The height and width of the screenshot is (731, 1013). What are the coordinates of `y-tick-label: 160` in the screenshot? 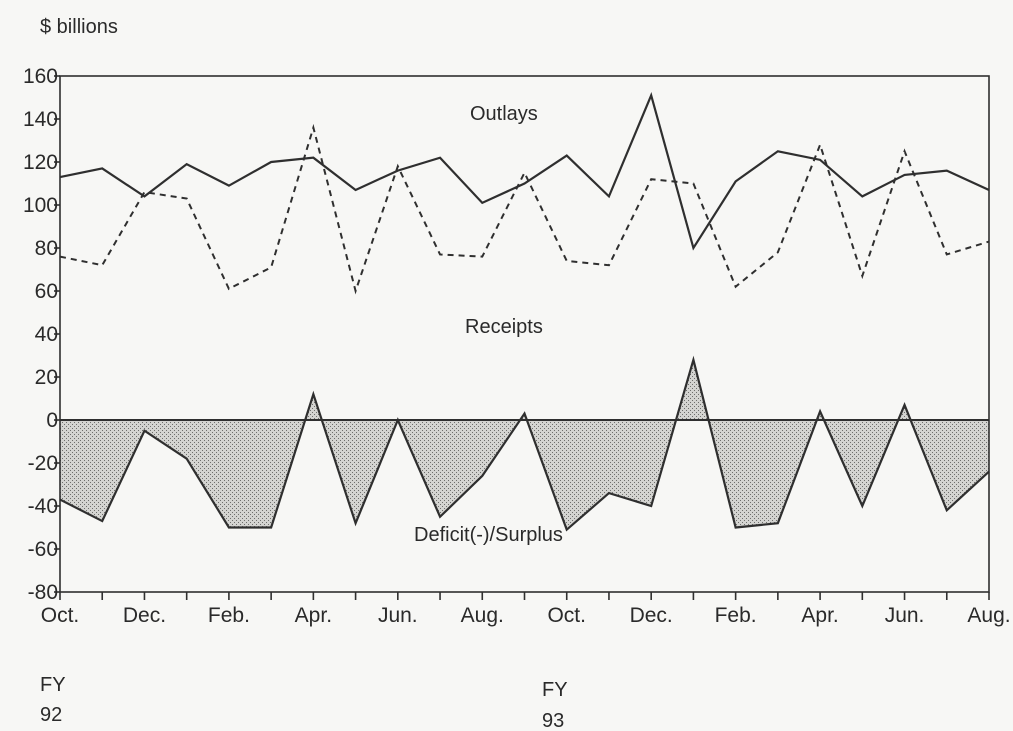 It's located at (40, 76).